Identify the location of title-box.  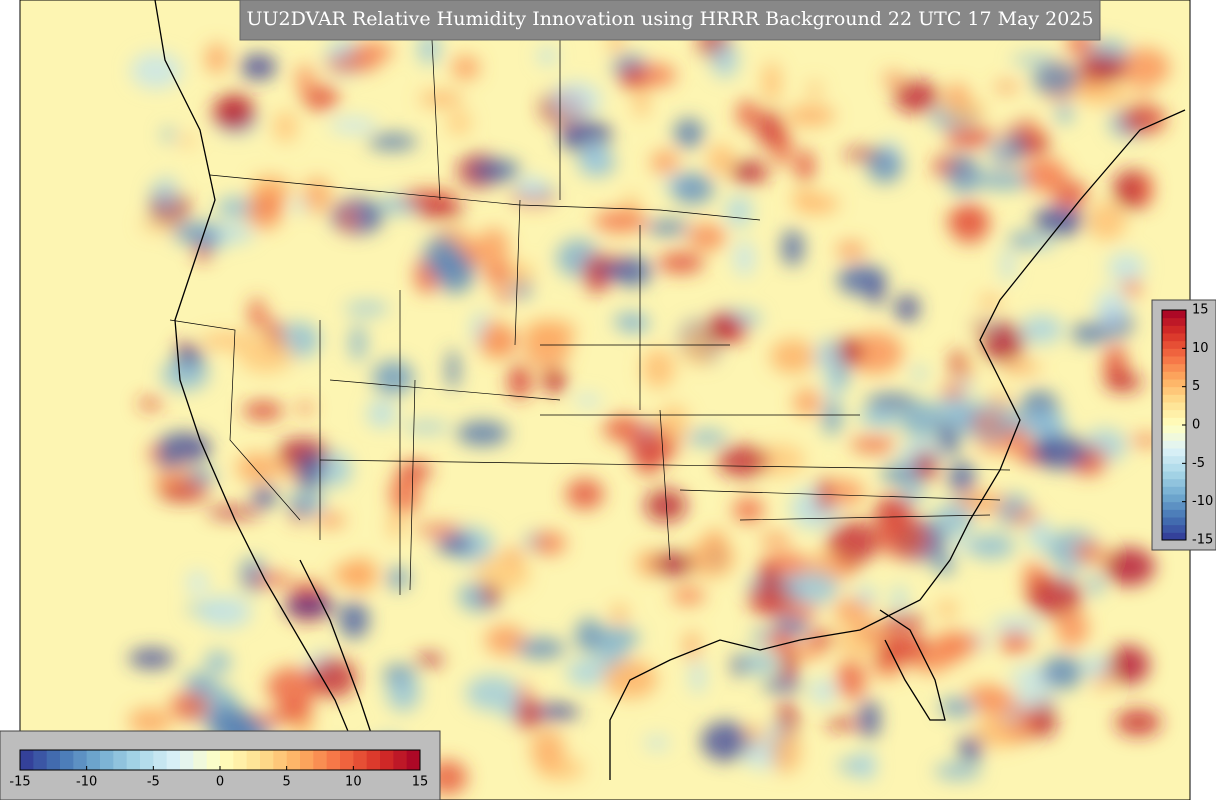
(670, 20).